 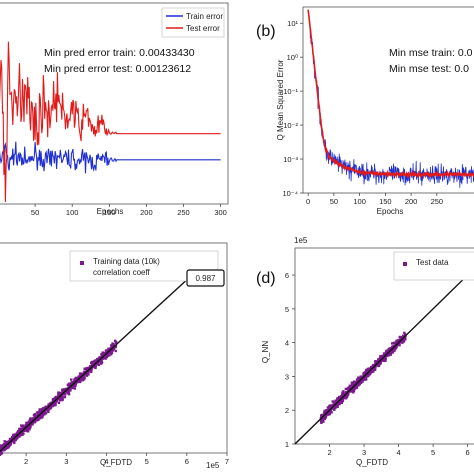 What do you see at coordinates (308, 201) in the screenshot?
I see `panel-b-x-tick-label: 0` at bounding box center [308, 201].